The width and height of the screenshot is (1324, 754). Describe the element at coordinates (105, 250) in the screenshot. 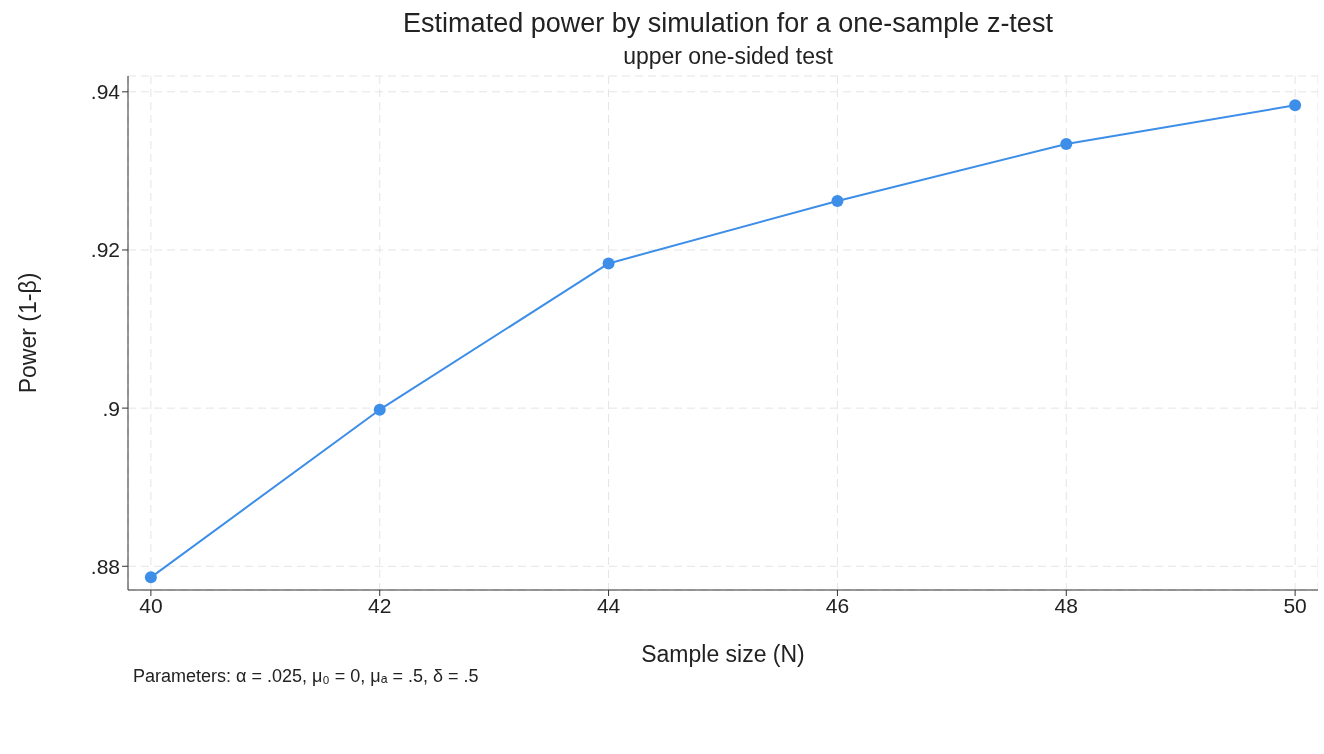

I see `y-tick-label: .92` at that location.